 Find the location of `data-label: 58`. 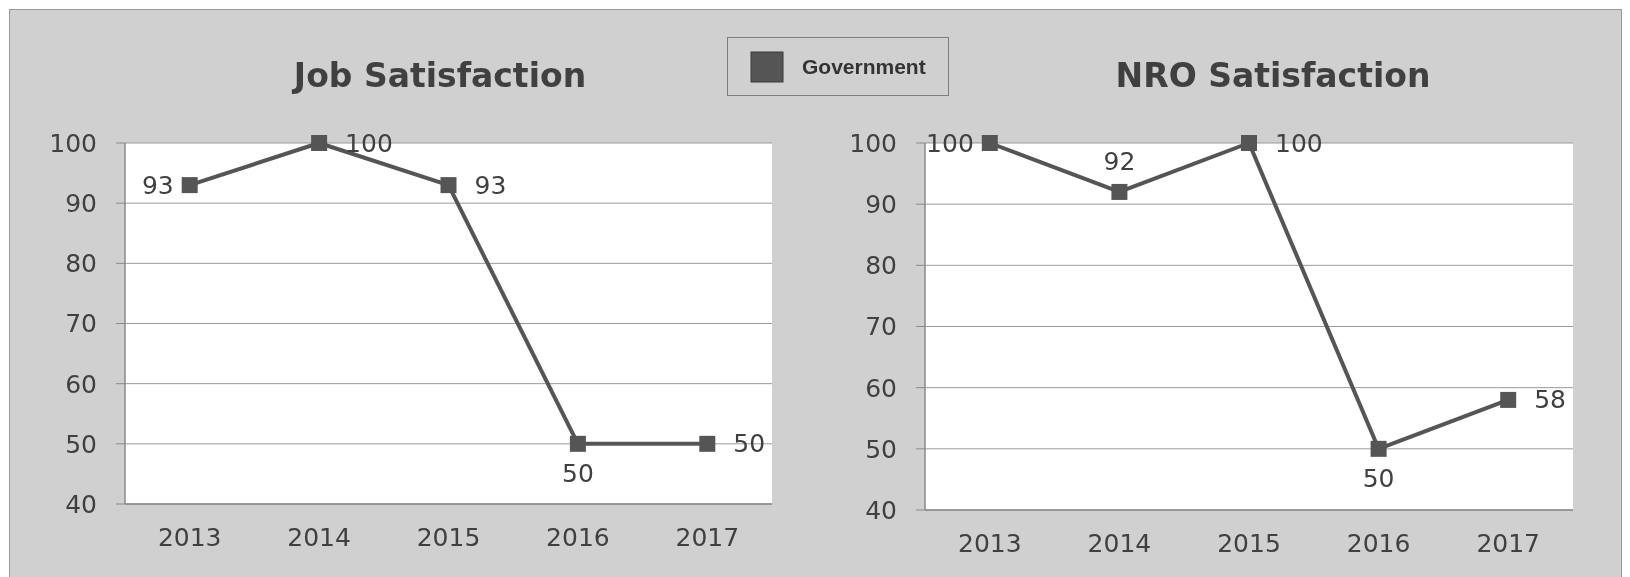

data-label: 58 is located at coordinates (1550, 400).